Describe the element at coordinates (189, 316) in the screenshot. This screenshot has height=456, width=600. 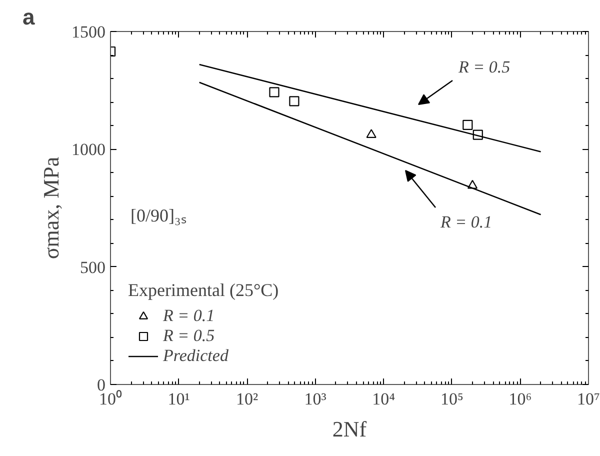
I see `legend-label: R = 0.1` at that location.